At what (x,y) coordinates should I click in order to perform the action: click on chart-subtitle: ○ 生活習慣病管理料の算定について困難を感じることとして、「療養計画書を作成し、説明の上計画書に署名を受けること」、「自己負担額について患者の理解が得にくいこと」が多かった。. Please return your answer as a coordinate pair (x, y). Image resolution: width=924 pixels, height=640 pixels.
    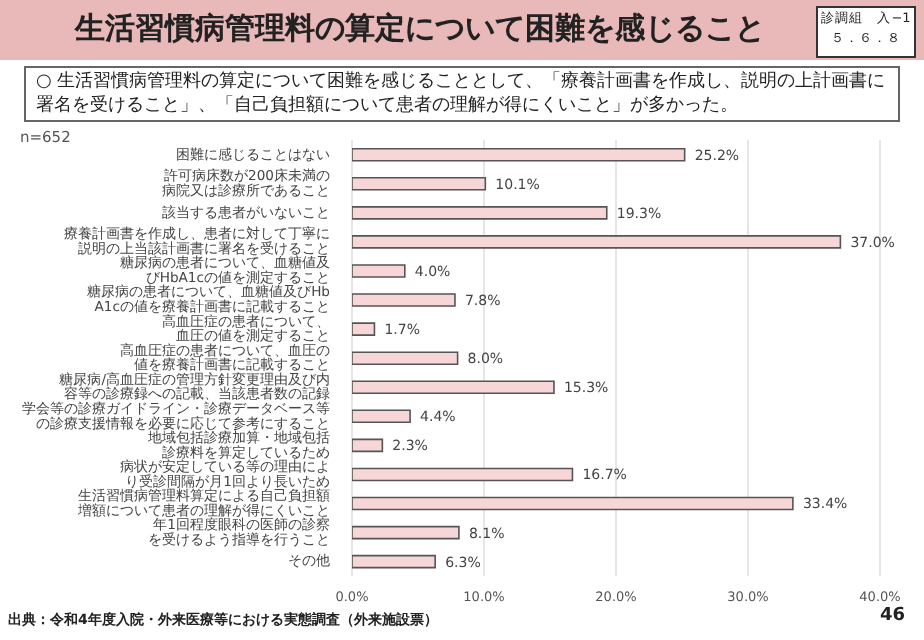
    Looking at the image, I should click on (462, 94).